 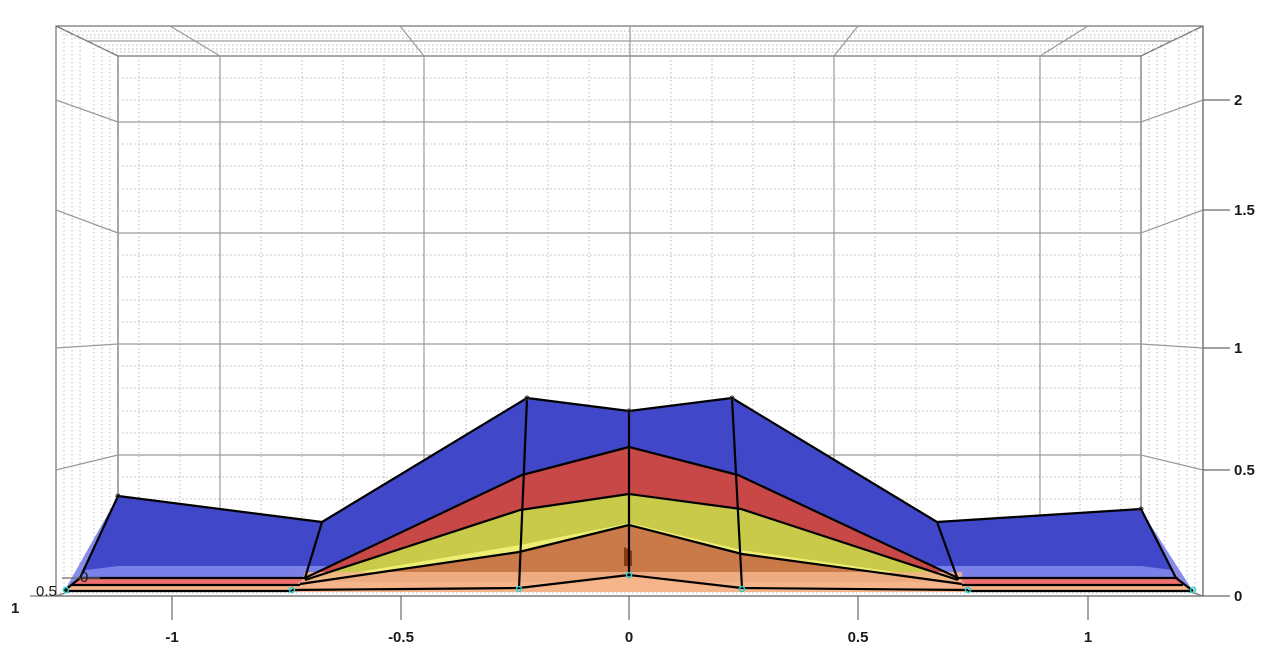 I want to click on x-tick-label: 0.5, so click(x=858, y=637).